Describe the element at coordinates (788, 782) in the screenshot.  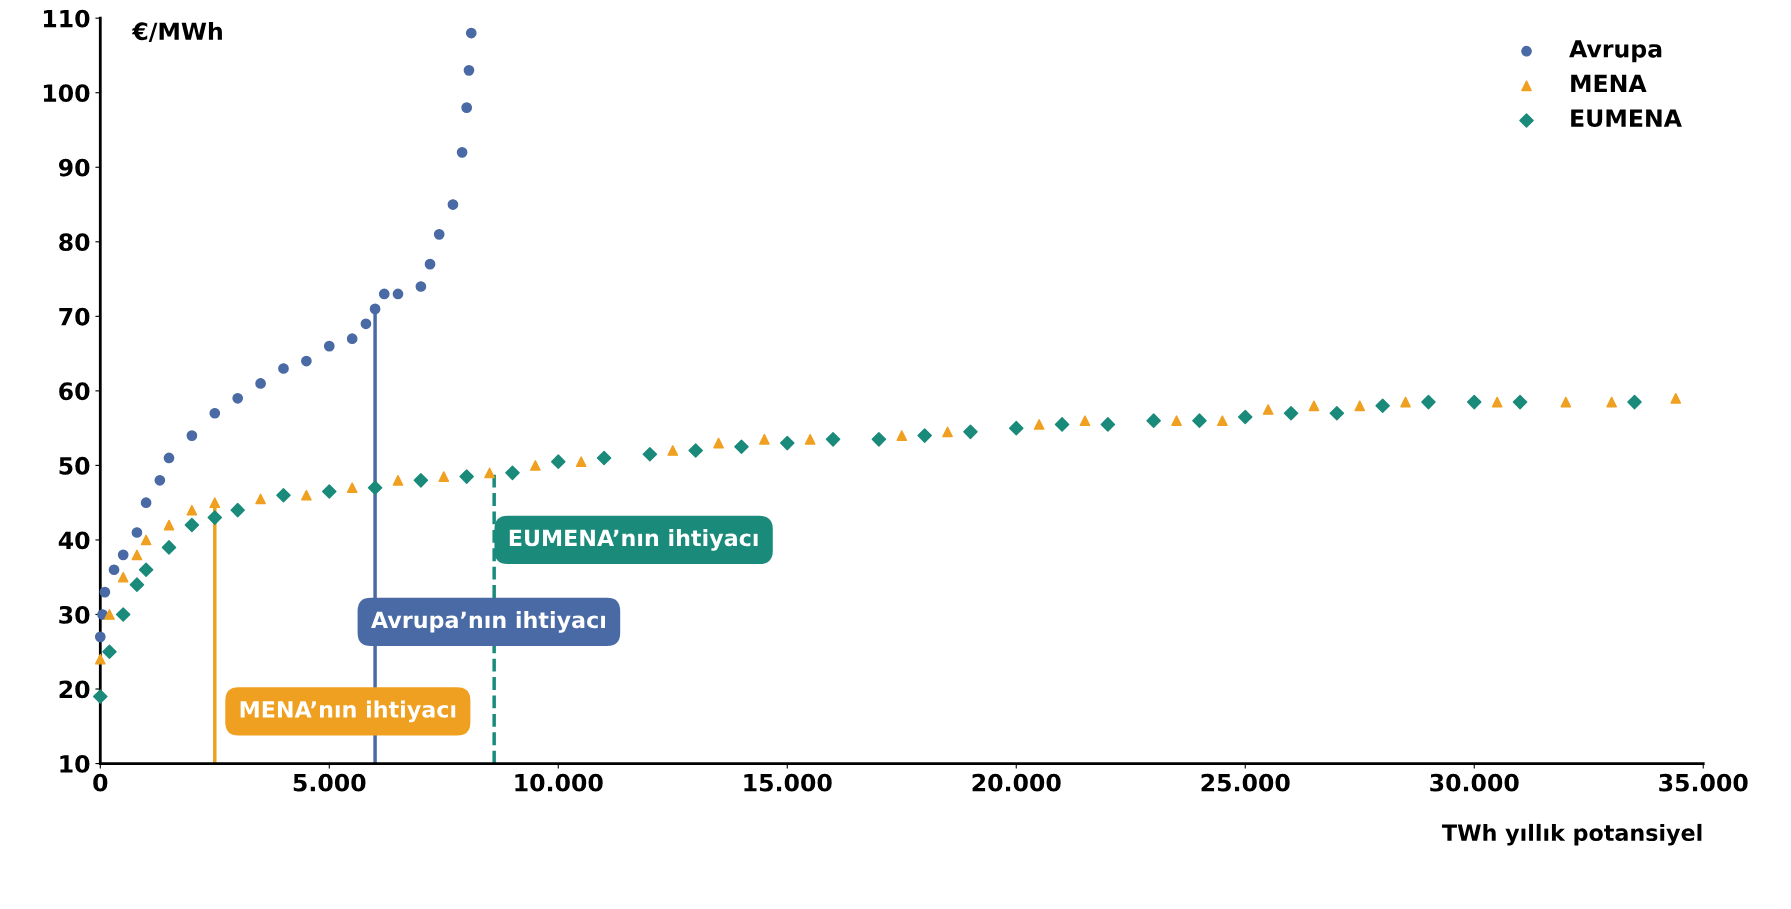
I see `x-tick-label: 15.000` at that location.